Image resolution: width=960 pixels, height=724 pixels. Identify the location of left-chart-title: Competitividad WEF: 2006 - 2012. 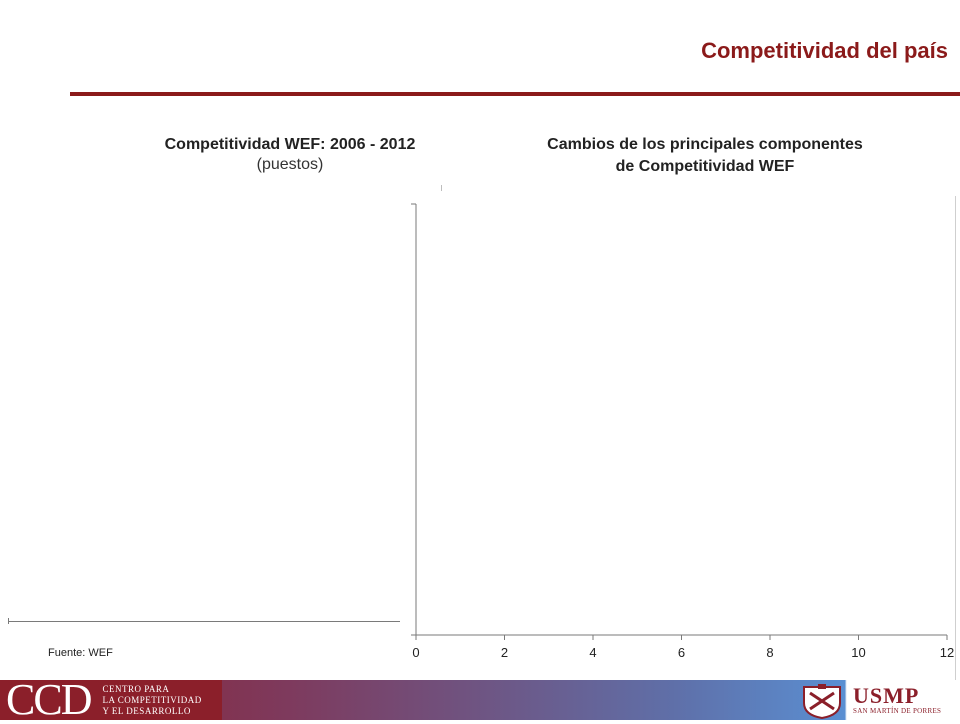
(290, 144).